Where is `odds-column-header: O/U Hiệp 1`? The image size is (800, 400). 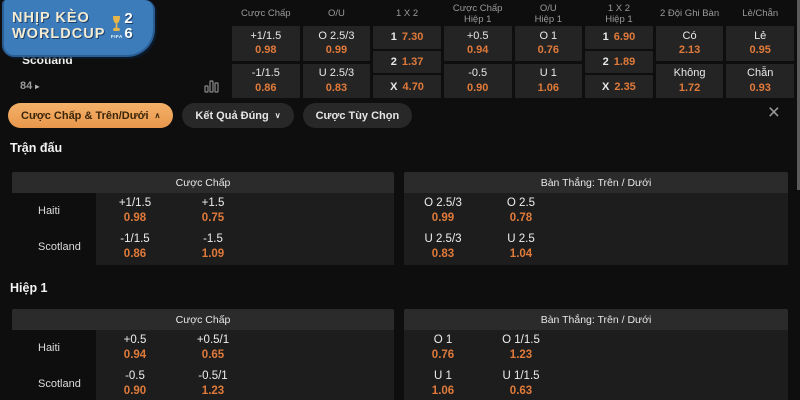
odds-column-header: O/U Hiệp 1 is located at coordinates (548, 13).